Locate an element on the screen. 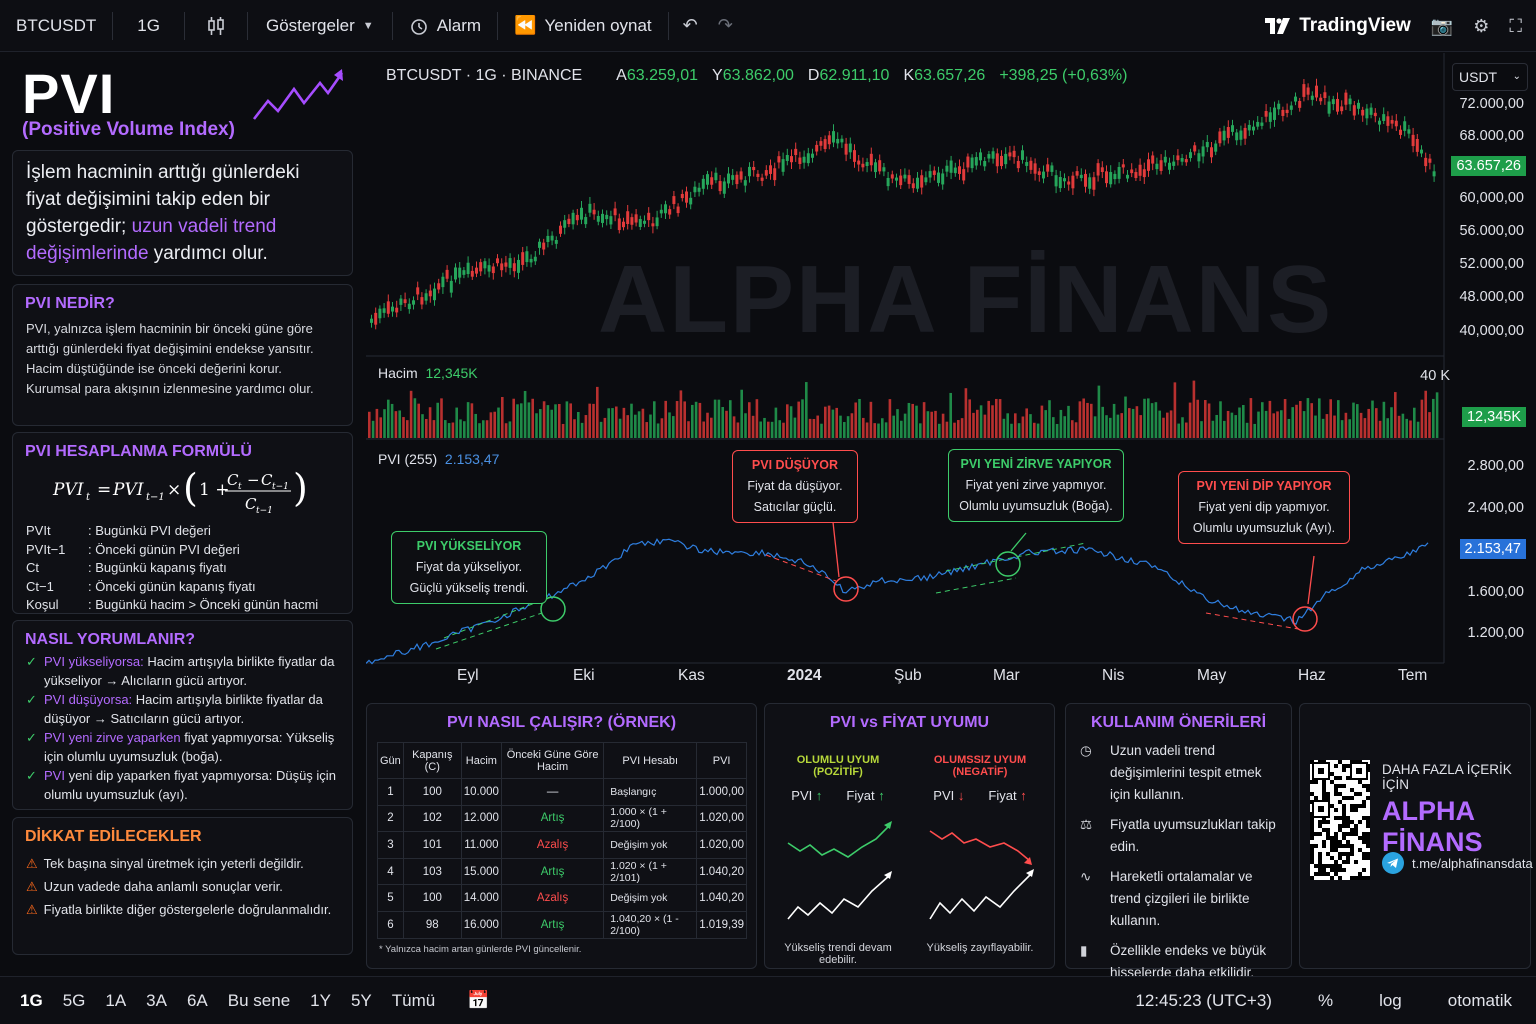  formula-term: Koşul is located at coordinates (42, 604).